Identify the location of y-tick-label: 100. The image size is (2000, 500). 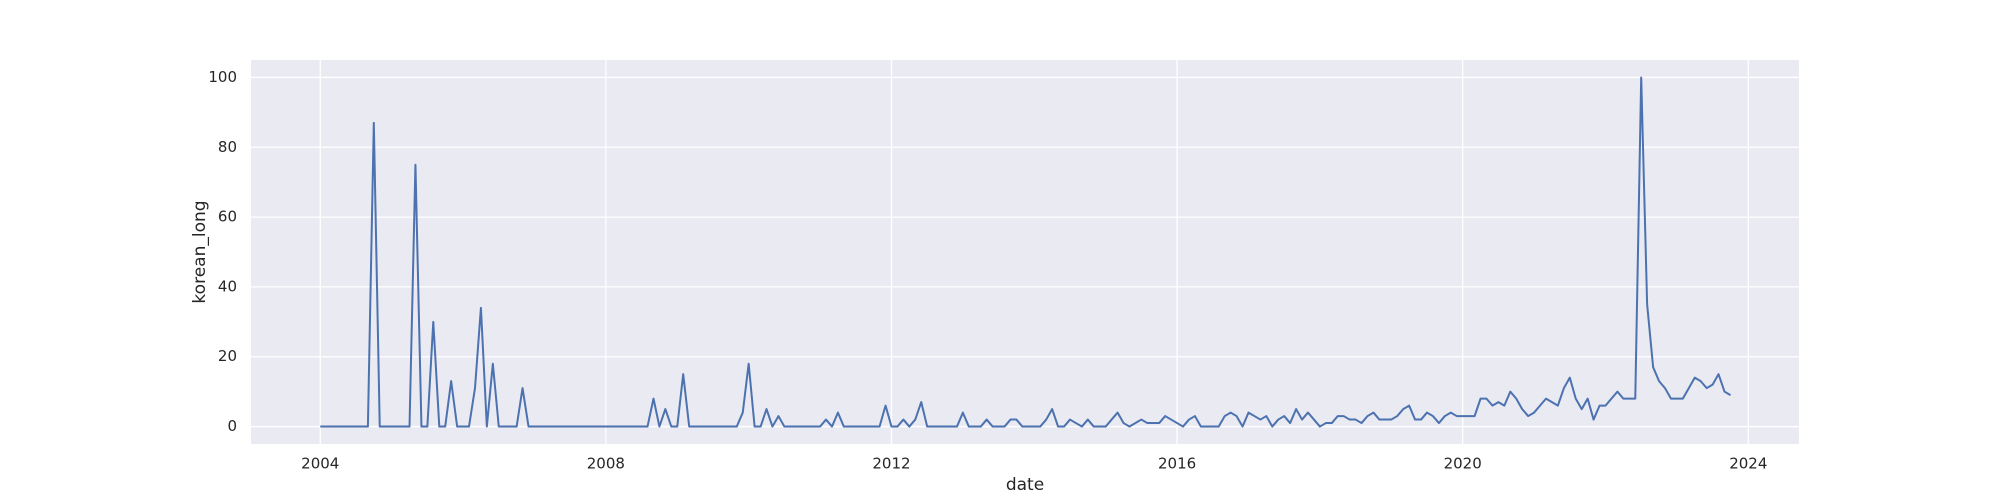
(222, 77).